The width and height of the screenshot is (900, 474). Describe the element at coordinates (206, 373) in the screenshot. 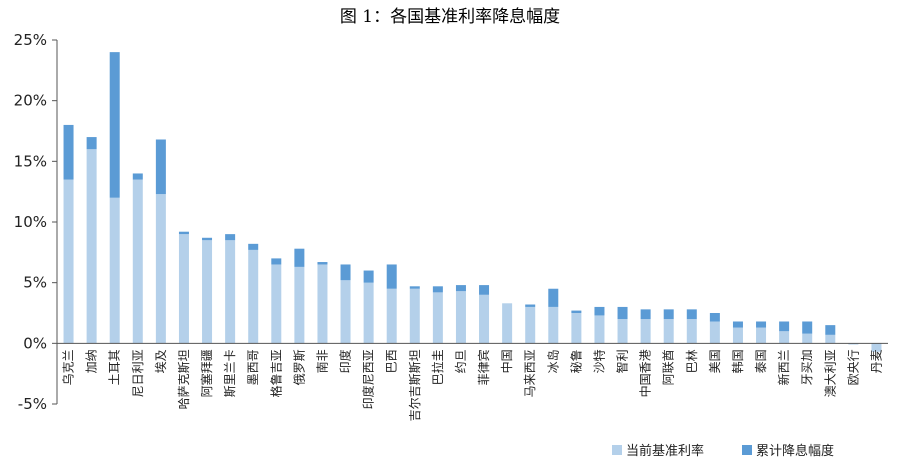

I see `x-tick-label: 阿塞拜疆` at that location.